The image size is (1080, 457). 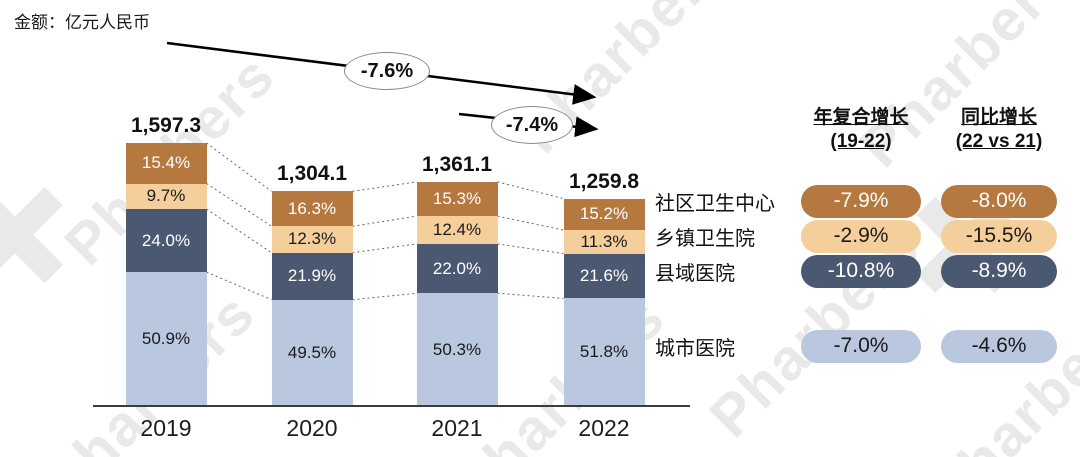 I want to click on bar-2022: 15.2% 11.3% 21.6% 51.8%, so click(x=604, y=302).